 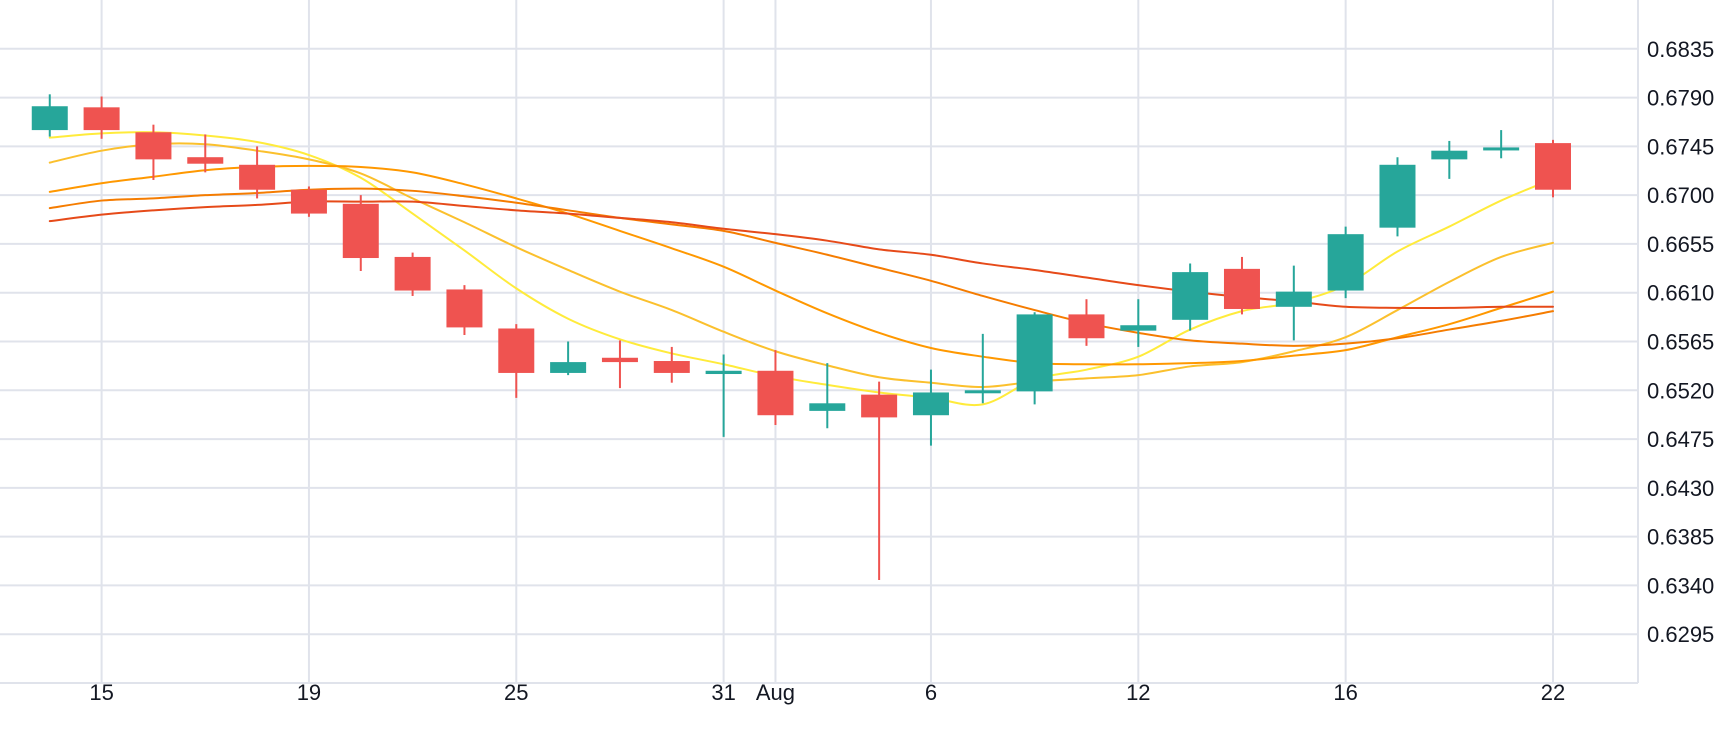 I want to click on price-tick-label: 0.6295, so click(x=1680, y=634).